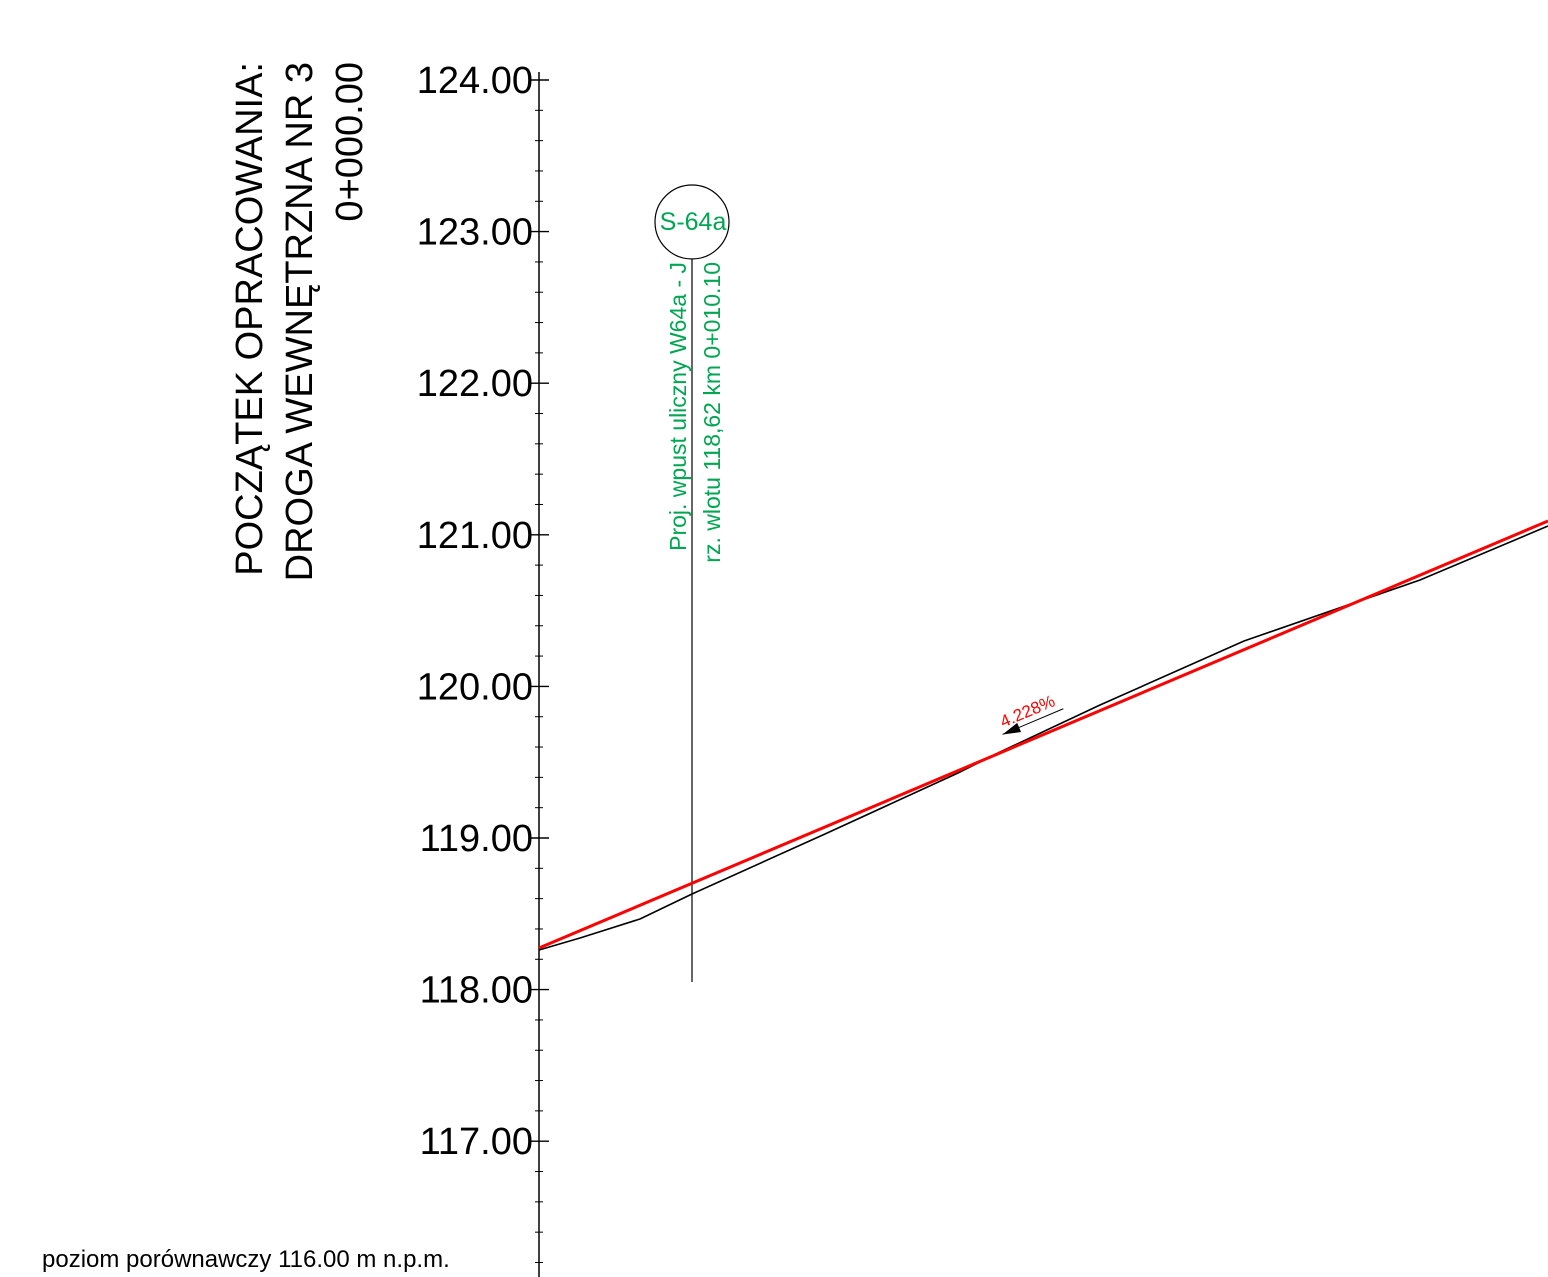  Describe the element at coordinates (475, 233) in the screenshot. I see `tick-label: 123.00` at that location.